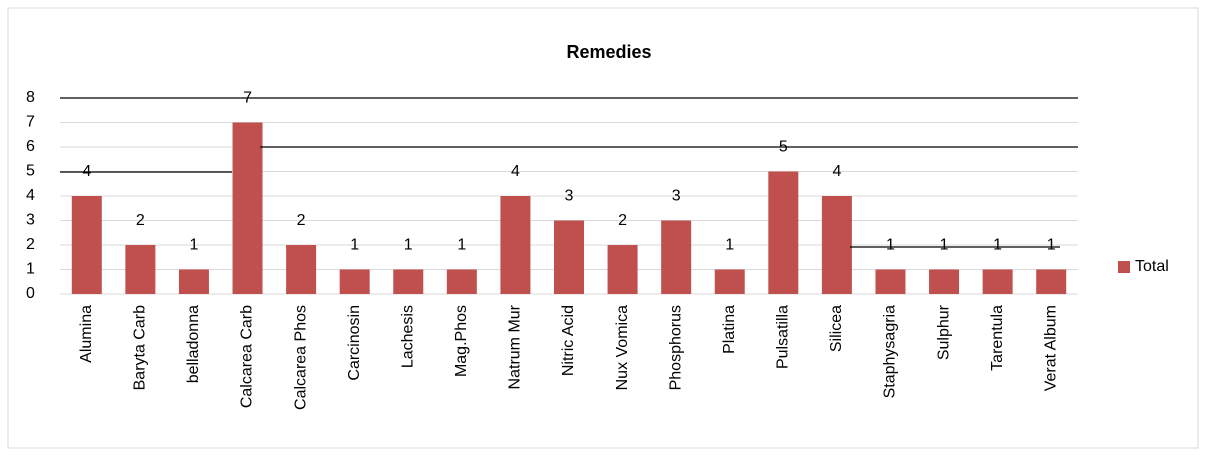 The width and height of the screenshot is (1207, 462). I want to click on x-tick-label: Nitric Acid, so click(568, 340).